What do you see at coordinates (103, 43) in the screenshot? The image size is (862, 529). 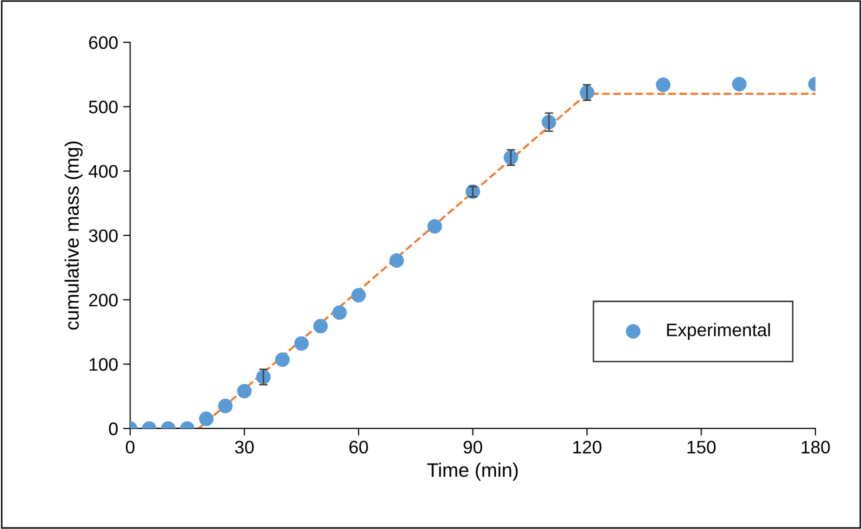 I see `y-tick-label: 600` at bounding box center [103, 43].